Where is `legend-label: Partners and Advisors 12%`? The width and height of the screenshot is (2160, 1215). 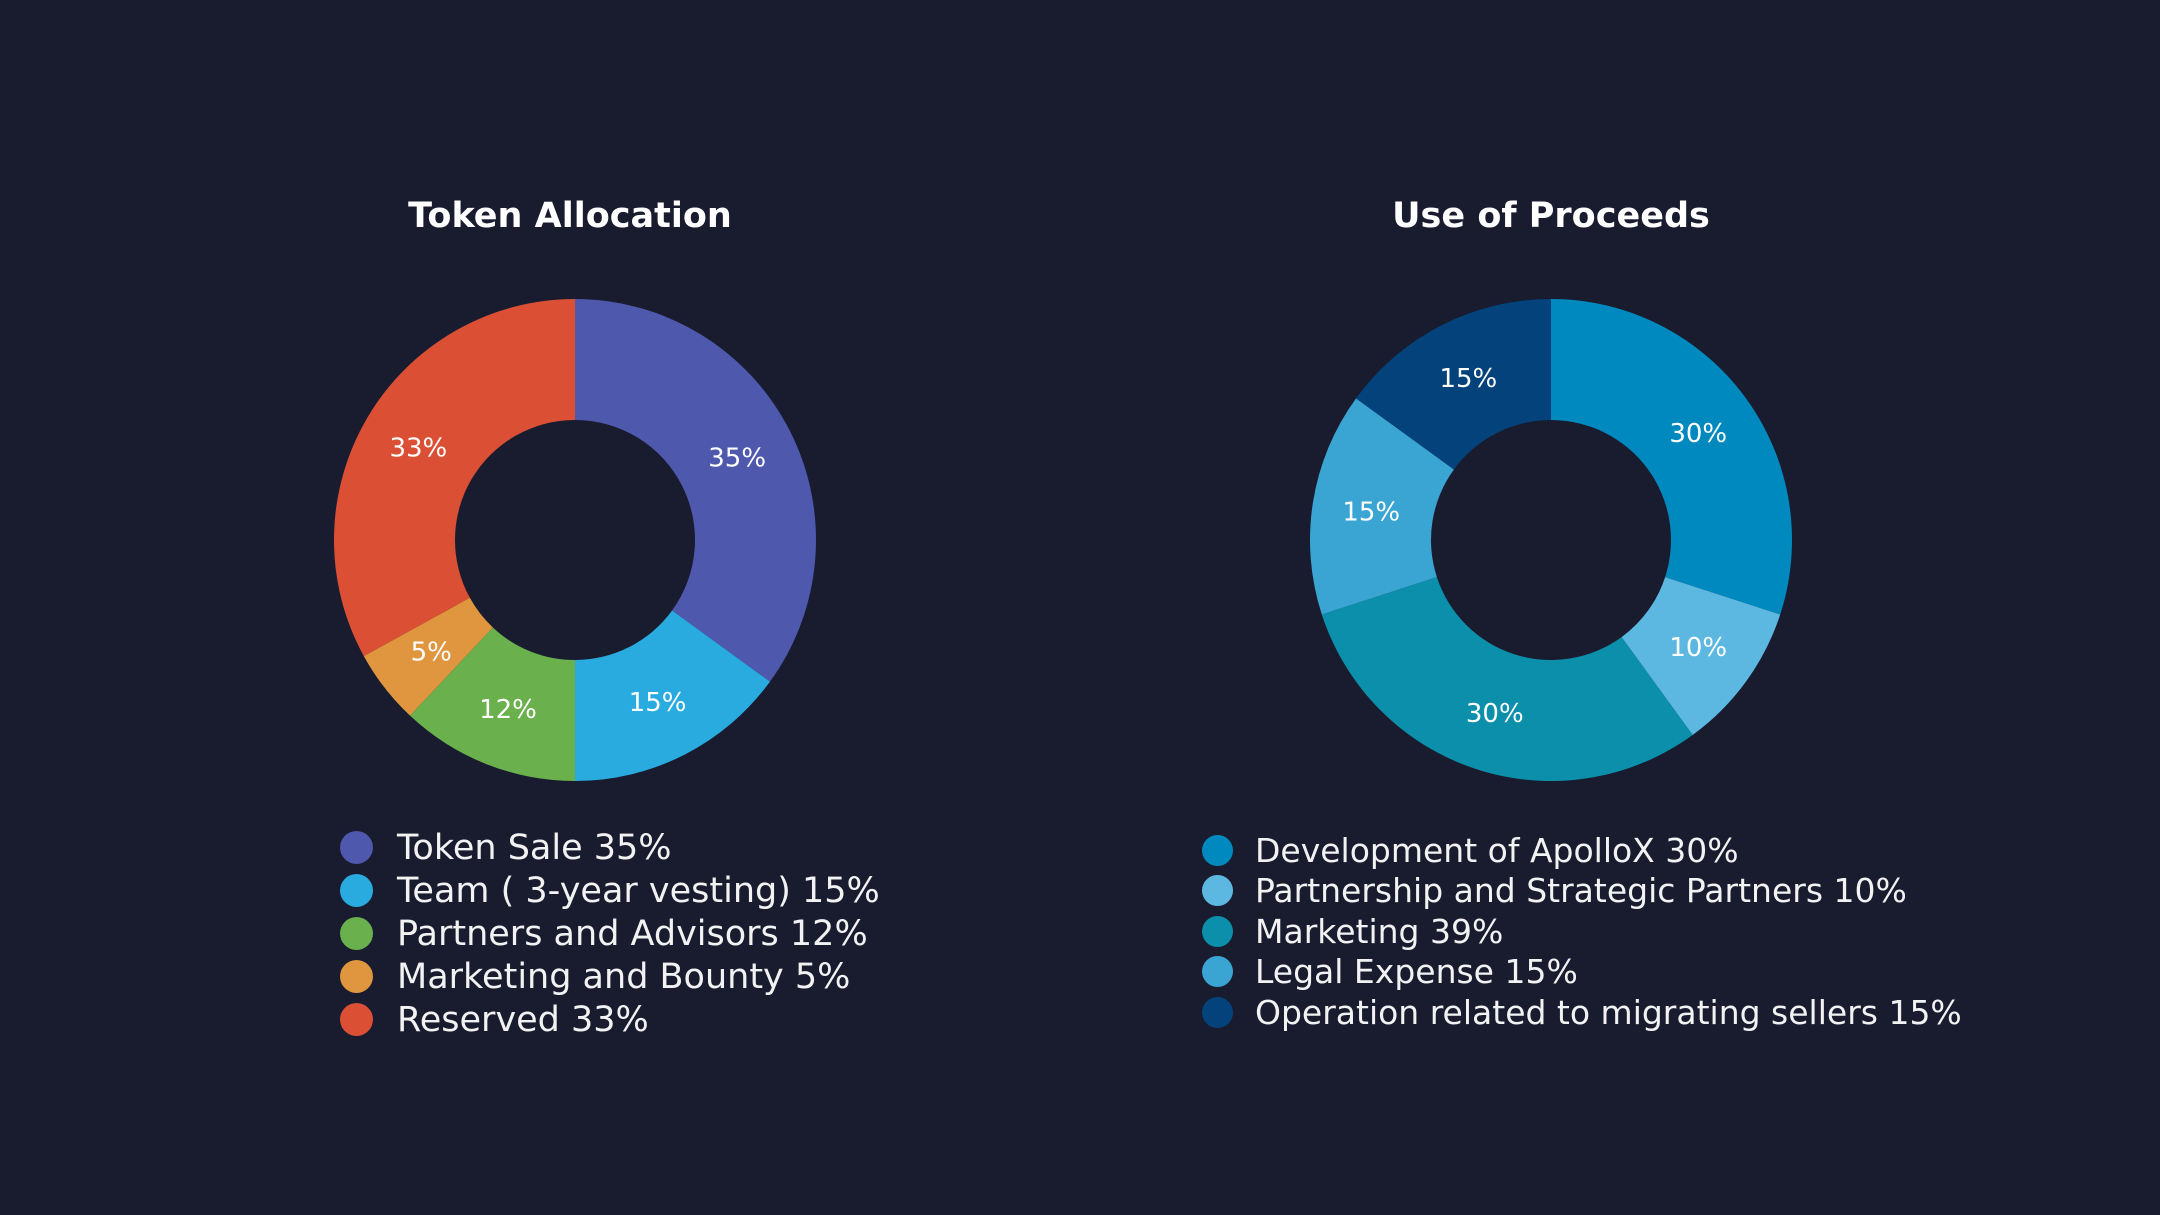
legend-label: Partners and Advisors 12% is located at coordinates (632, 933).